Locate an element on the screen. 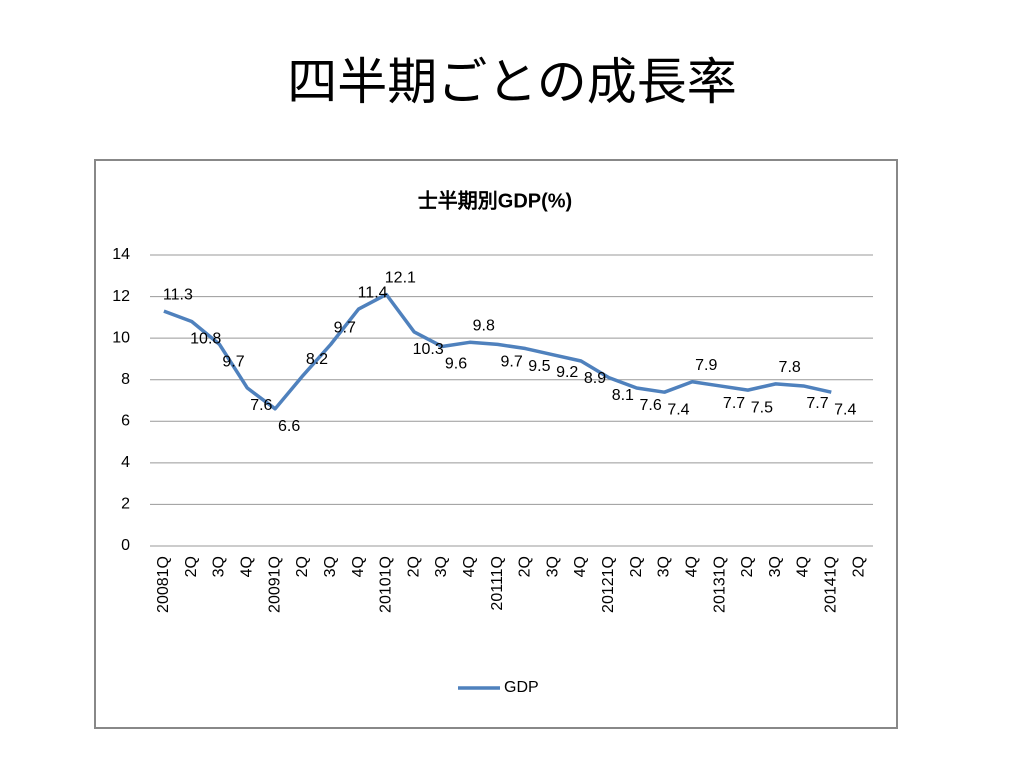 The width and height of the screenshot is (1024, 773). x-tick-label: 20101Q is located at coordinates (386, 584).